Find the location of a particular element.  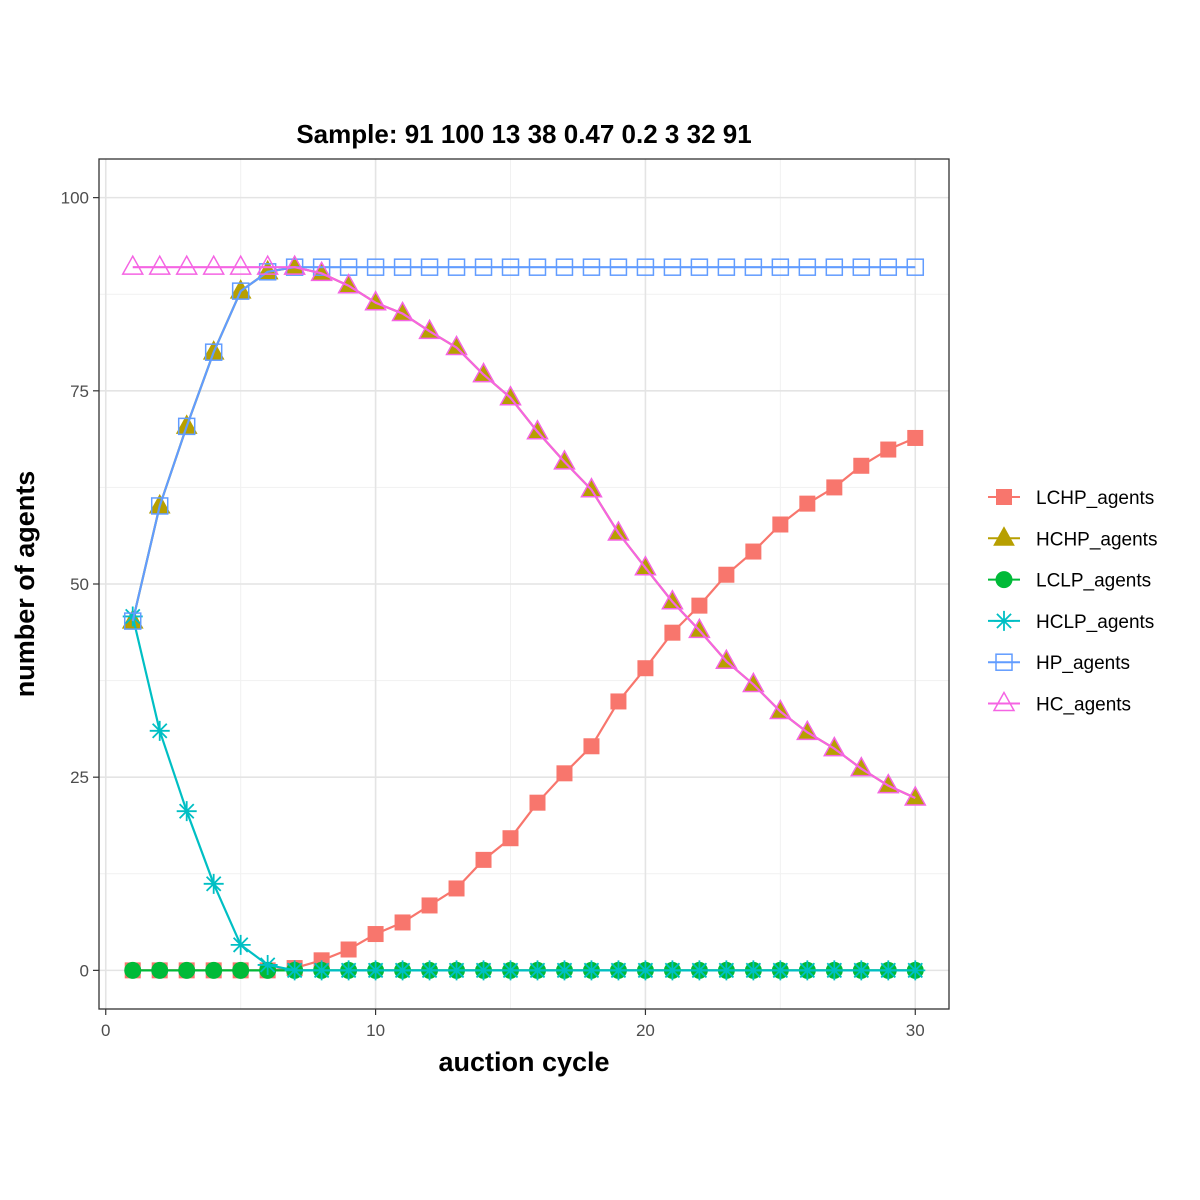

x-tick-label: 30 is located at coordinates (915, 1030).